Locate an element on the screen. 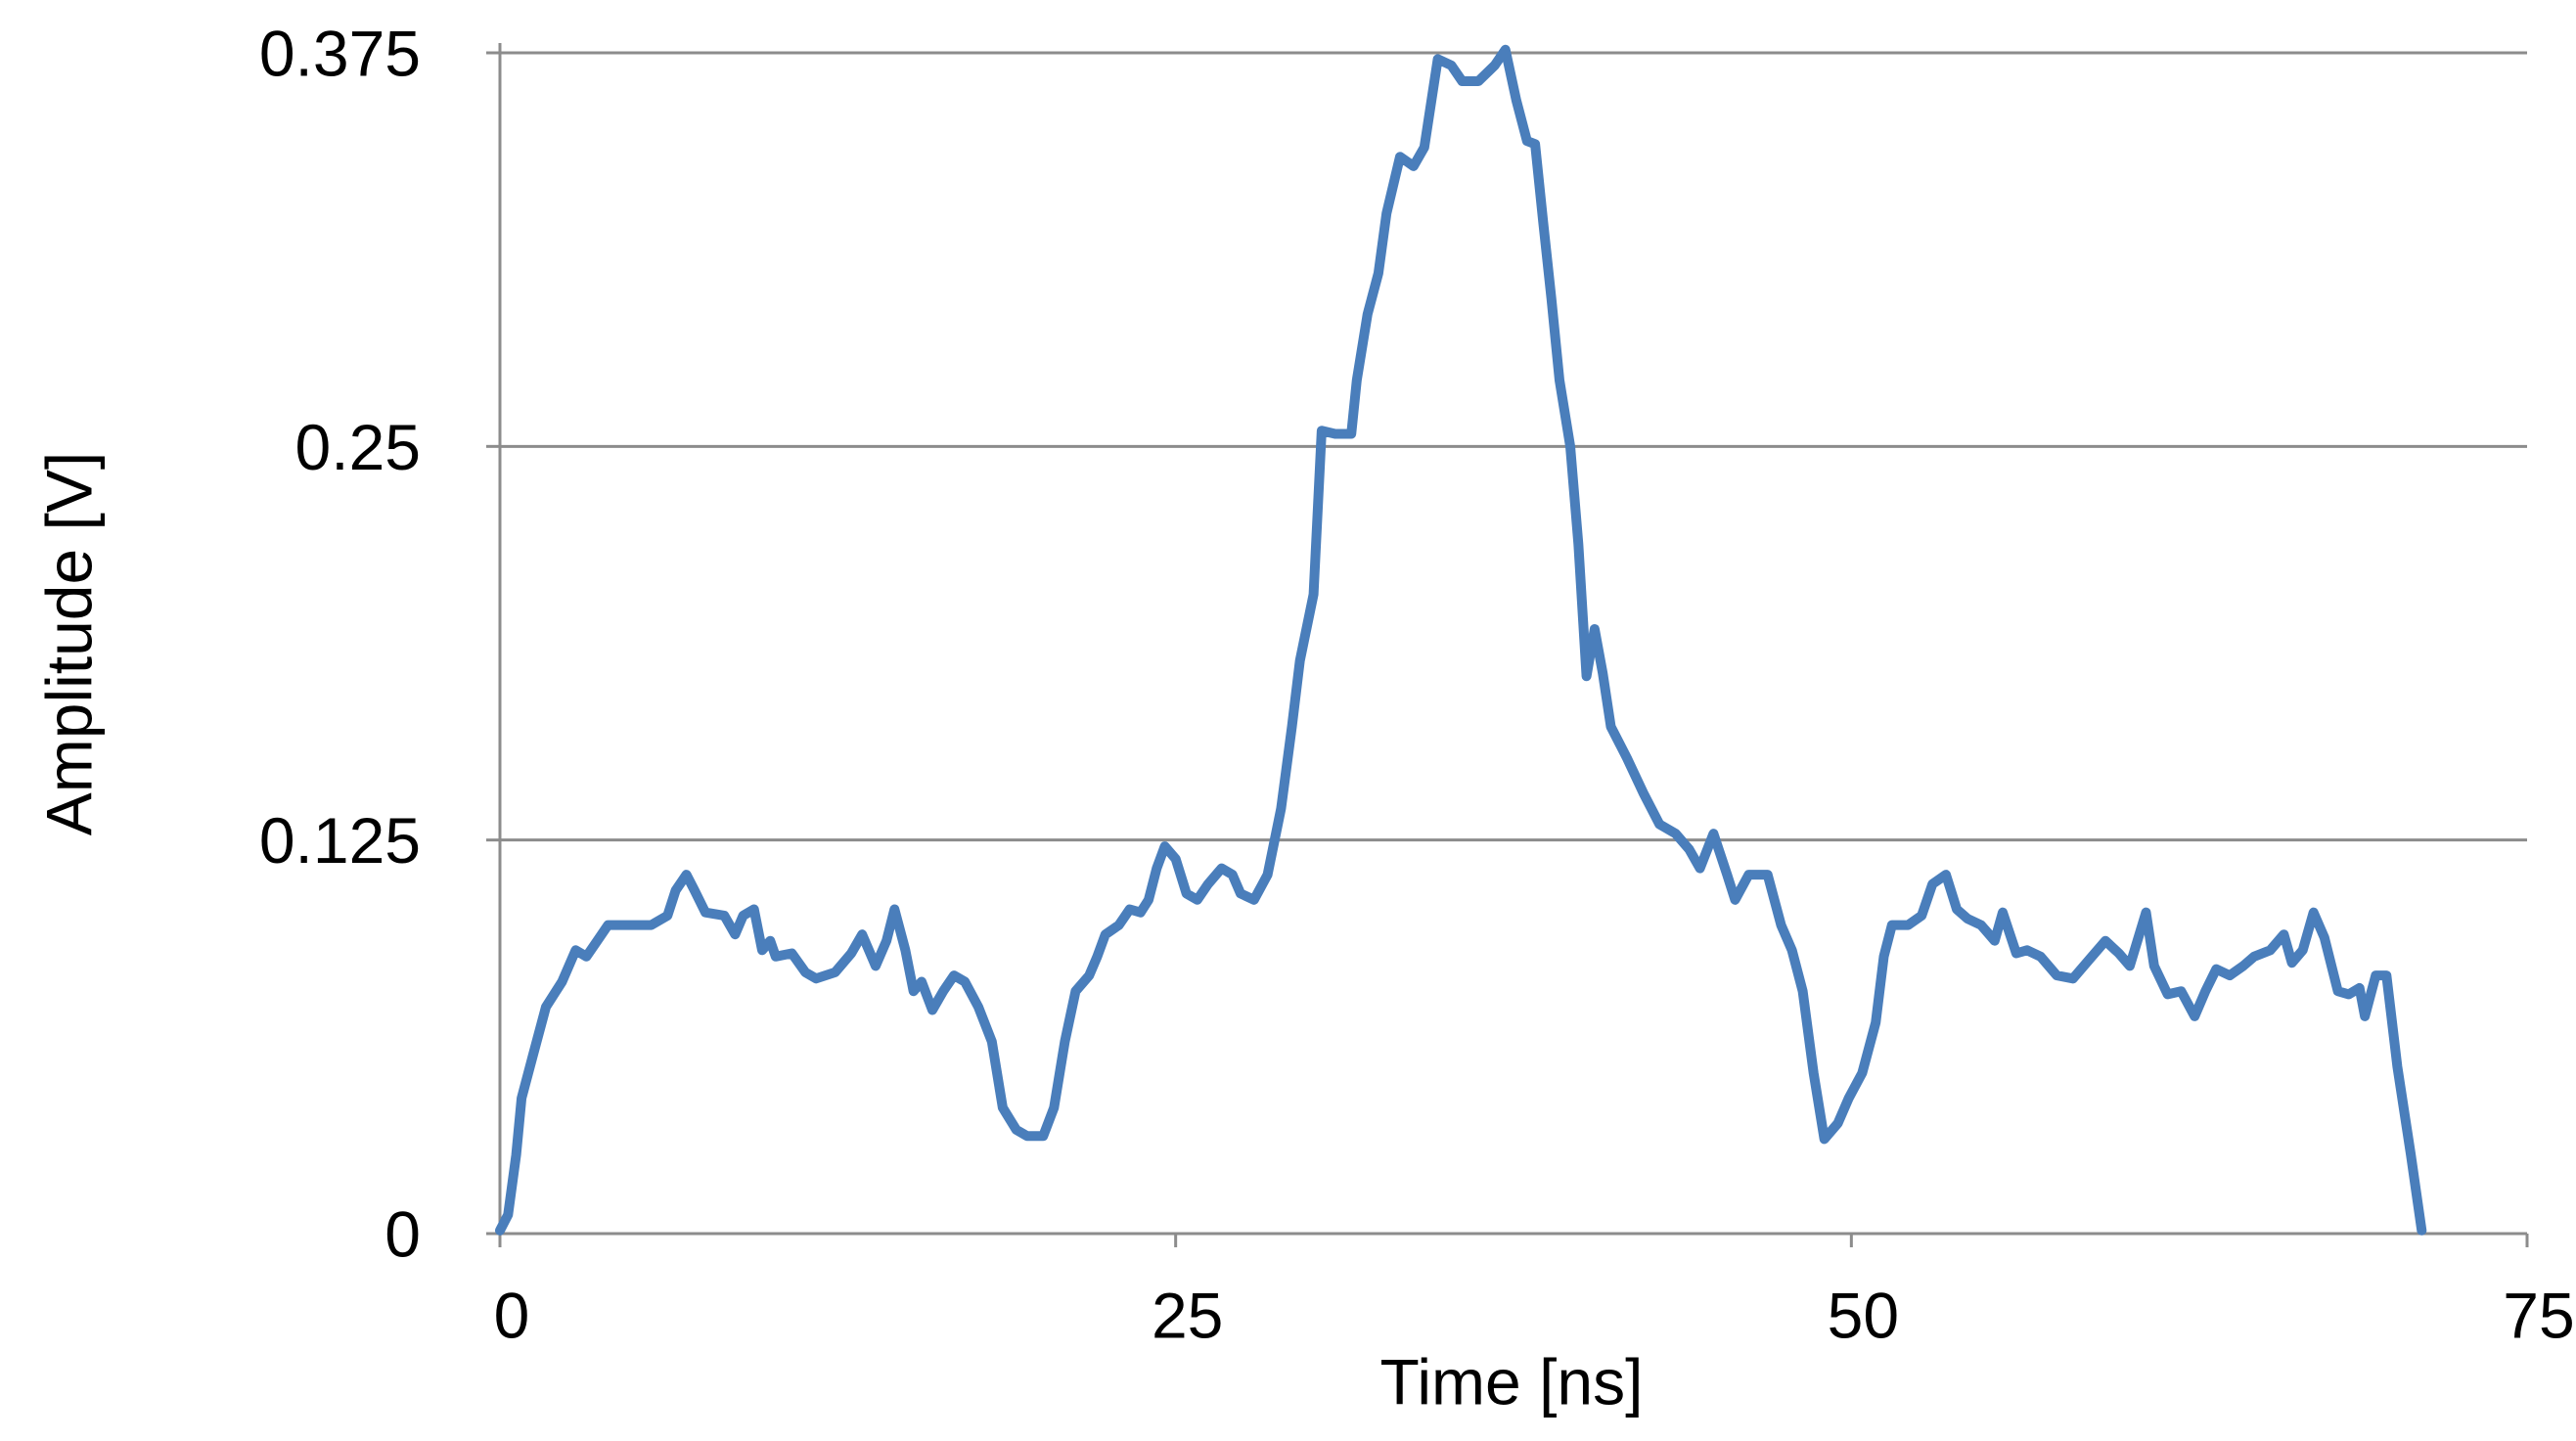 Image resolution: width=2576 pixels, height=1441 pixels. y-tick-label: 0 is located at coordinates (402, 1233).